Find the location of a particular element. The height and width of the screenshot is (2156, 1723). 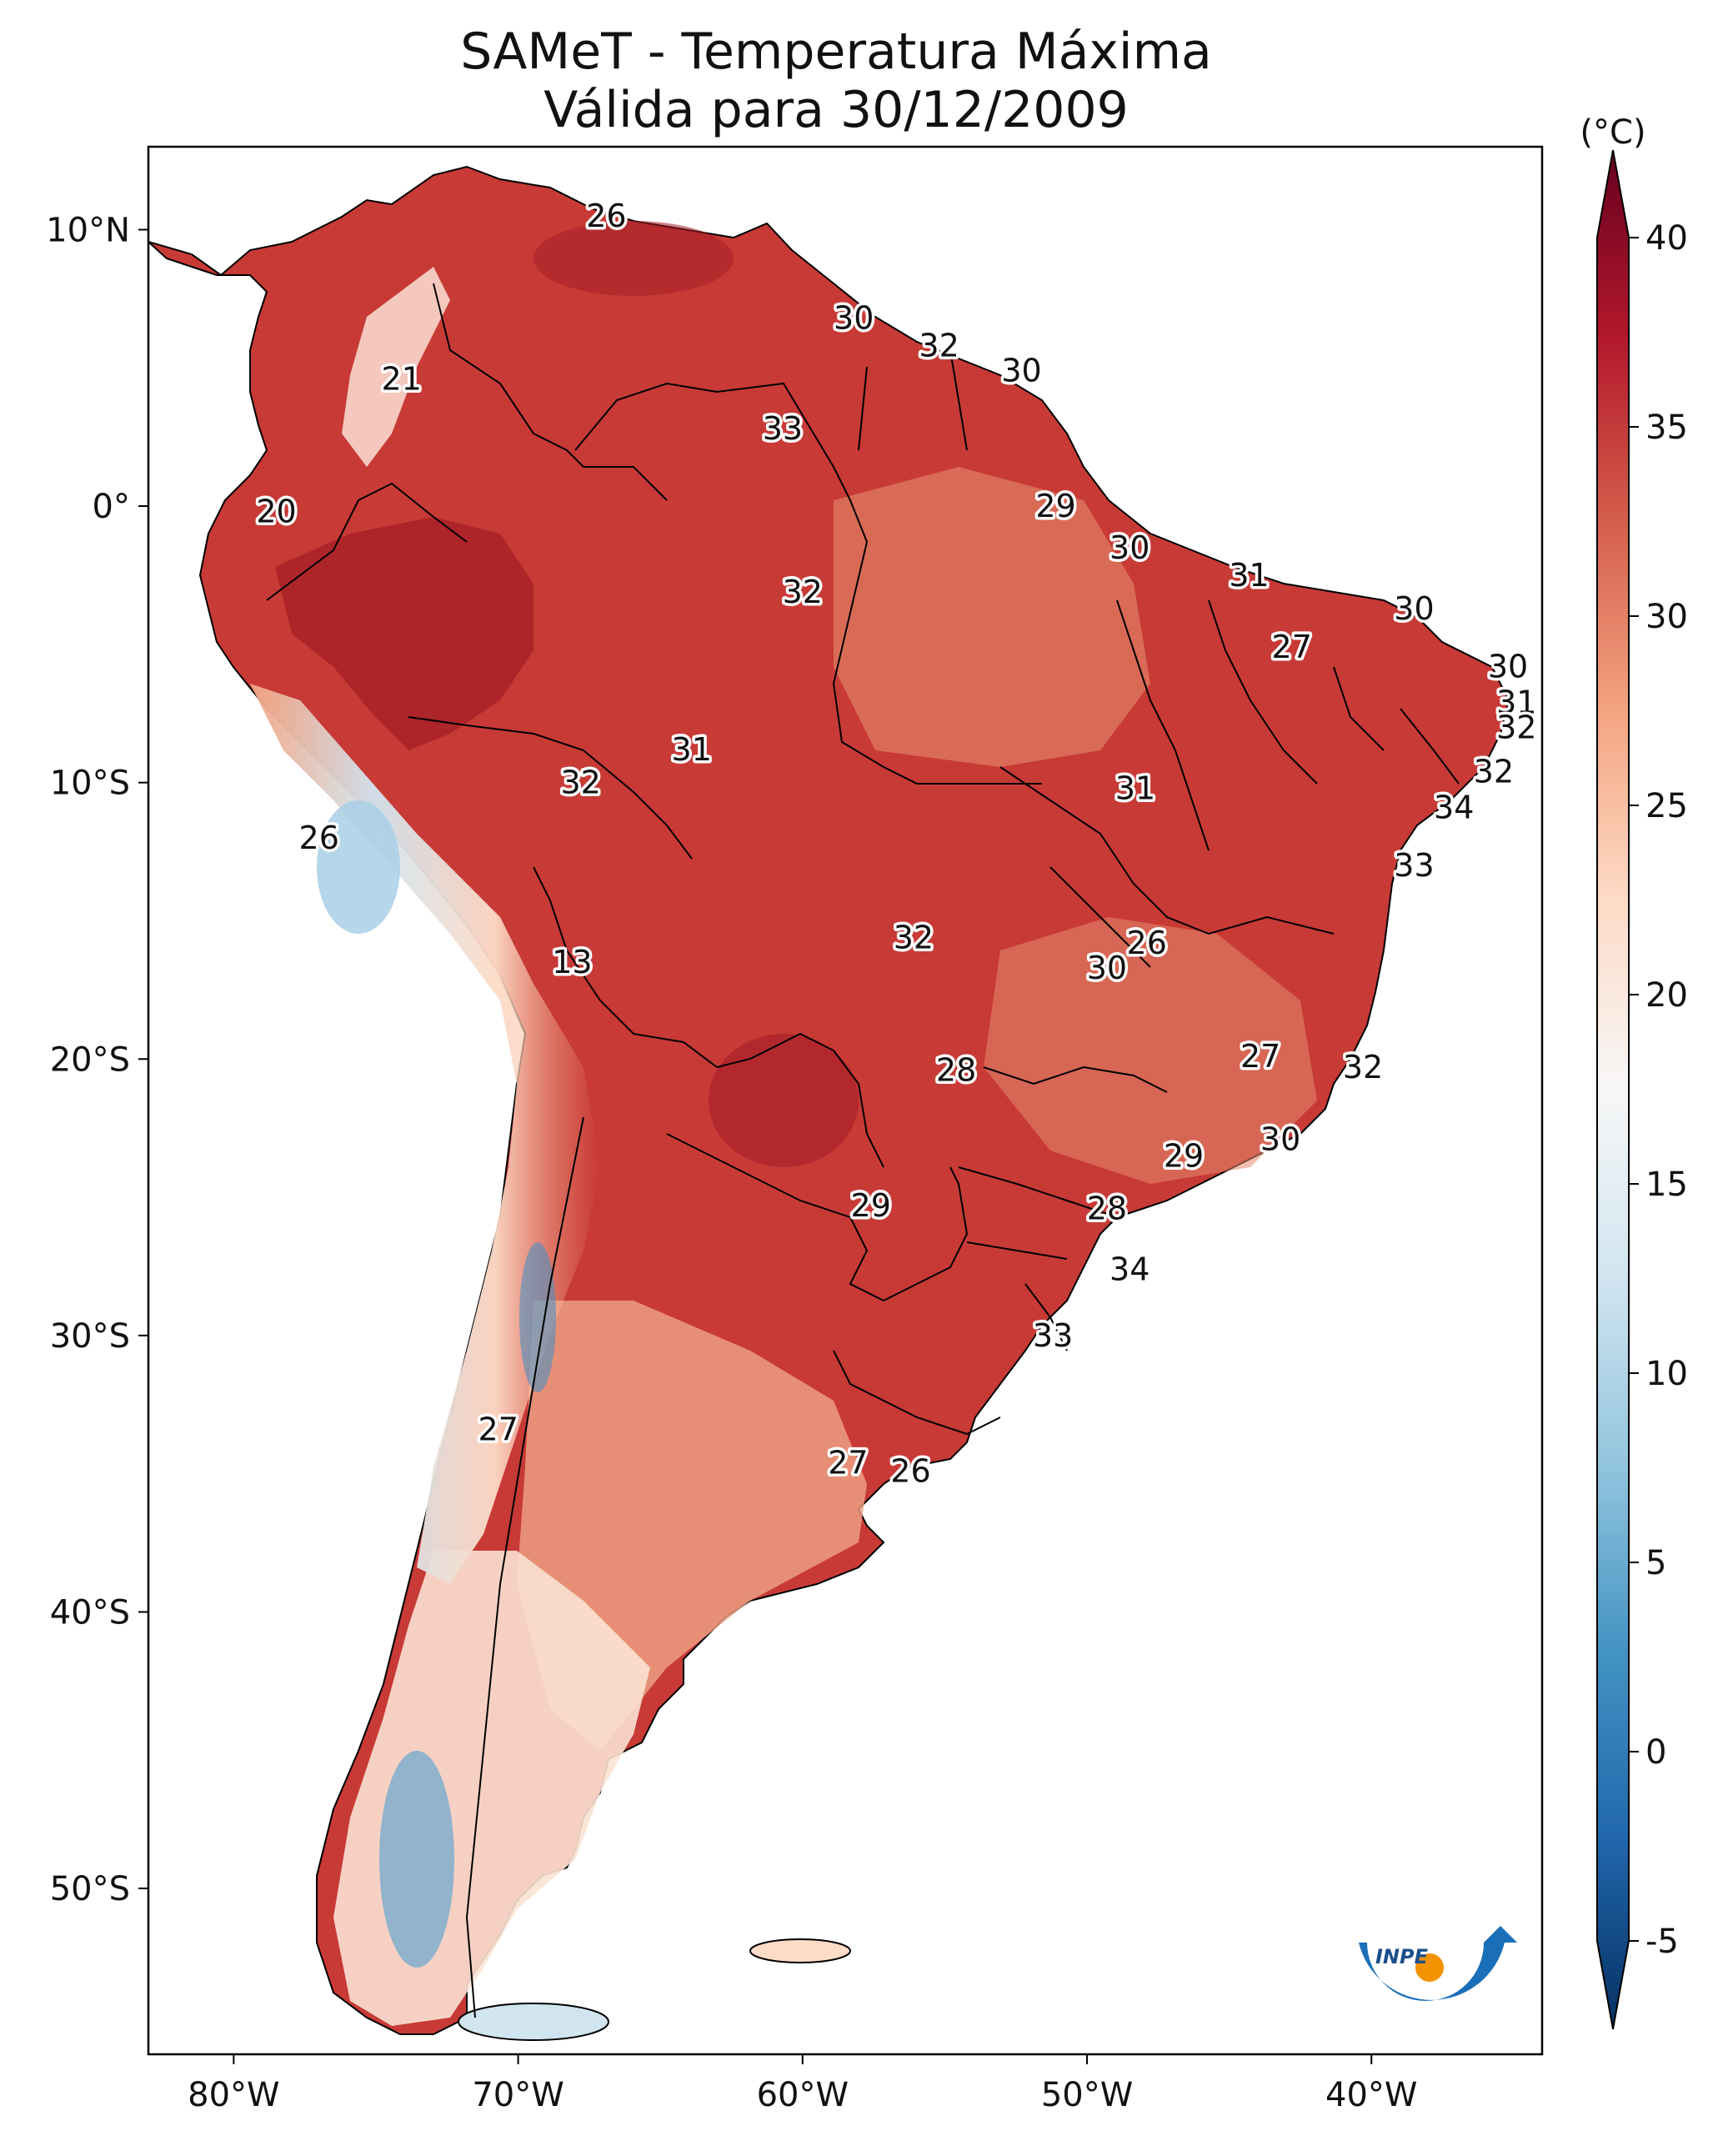

inpe-logo: INPE is located at coordinates (1438, 1963).